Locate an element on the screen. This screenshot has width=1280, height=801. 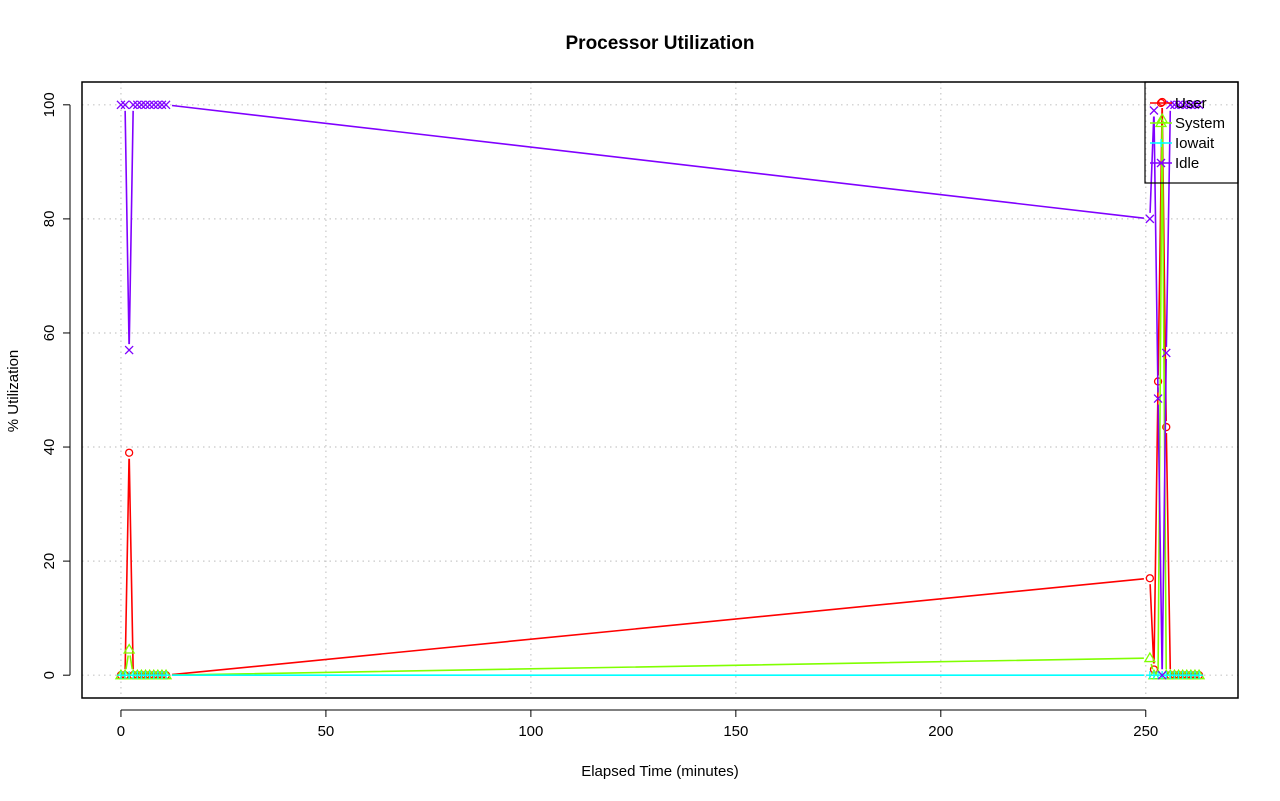
legend-marker-idle is located at coordinates (1161, 163).